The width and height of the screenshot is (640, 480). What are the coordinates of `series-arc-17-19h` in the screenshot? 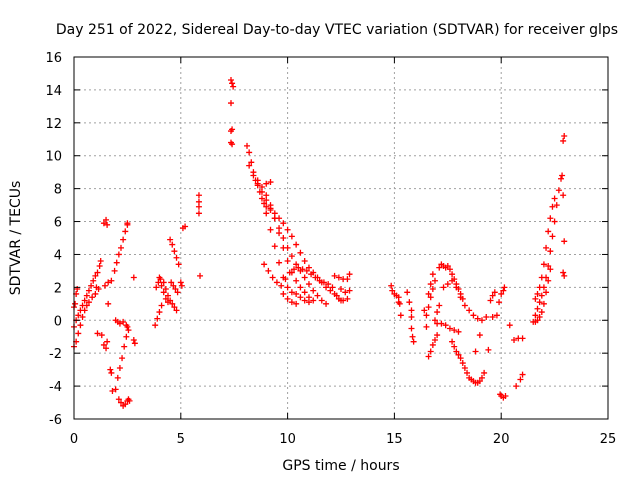 It's located at (463, 292).